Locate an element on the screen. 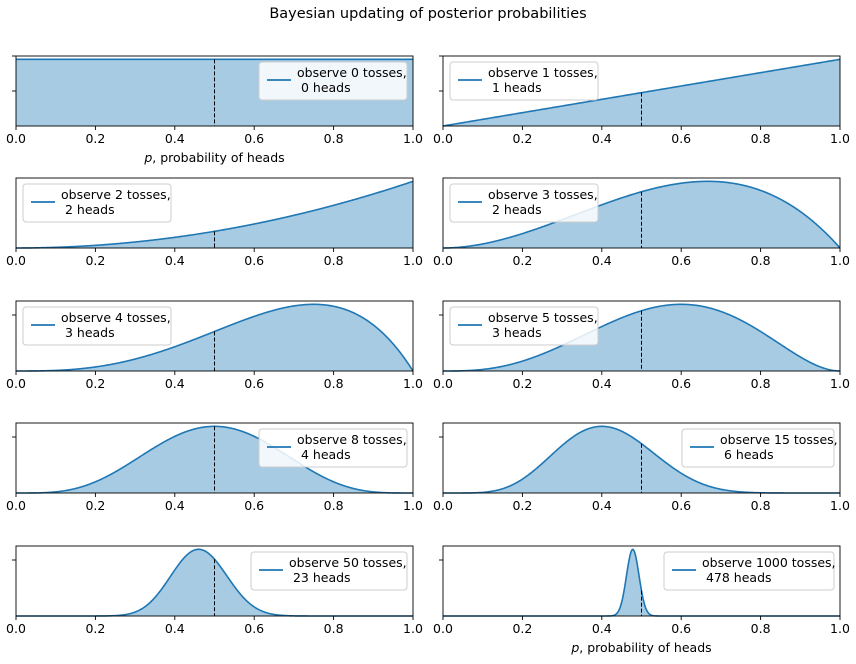 Image resolution: width=856 pixels, height=664 pixels. legend: observe 0 tosses, 0 heads is located at coordinates (333, 81).